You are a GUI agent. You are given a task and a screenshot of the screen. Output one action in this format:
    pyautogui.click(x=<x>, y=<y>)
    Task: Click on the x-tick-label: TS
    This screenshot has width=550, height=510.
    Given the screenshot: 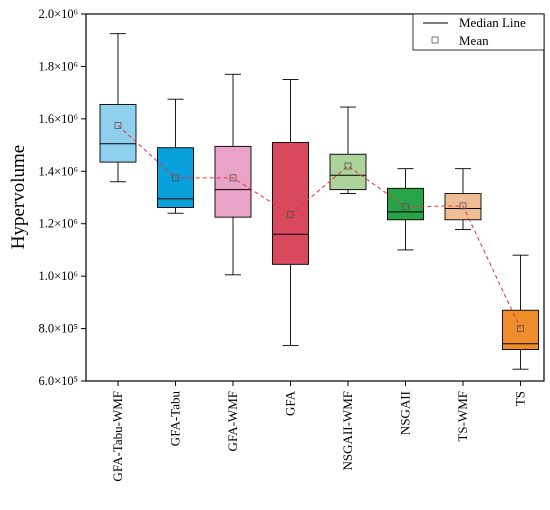 What is the action you would take?
    pyautogui.click(x=520, y=398)
    